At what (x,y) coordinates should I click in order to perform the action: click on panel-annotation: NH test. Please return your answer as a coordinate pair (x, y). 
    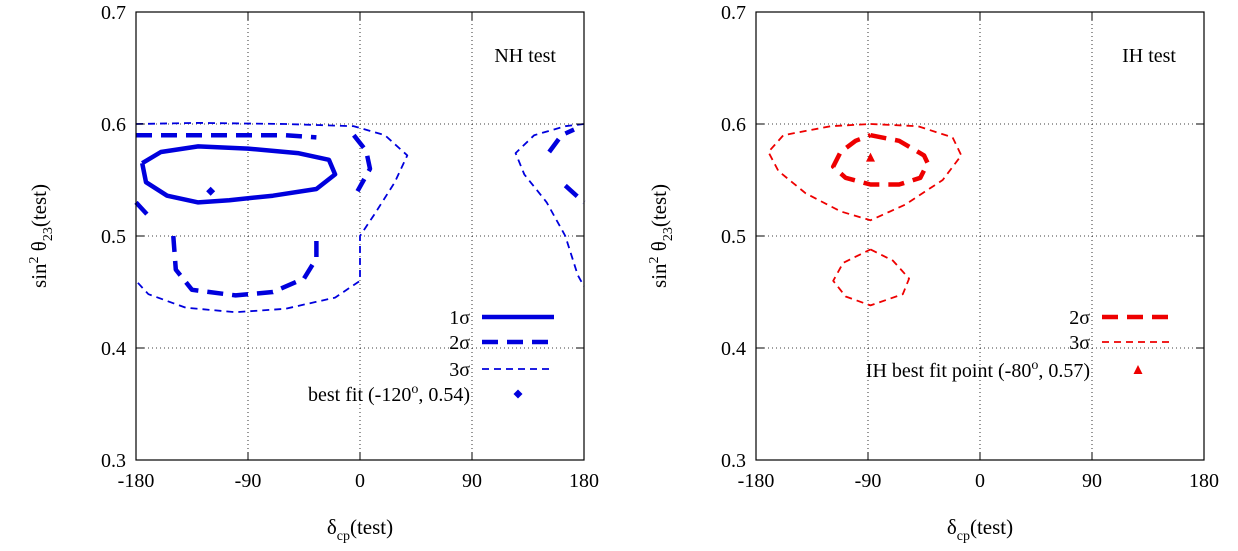
    Looking at the image, I should click on (525, 56).